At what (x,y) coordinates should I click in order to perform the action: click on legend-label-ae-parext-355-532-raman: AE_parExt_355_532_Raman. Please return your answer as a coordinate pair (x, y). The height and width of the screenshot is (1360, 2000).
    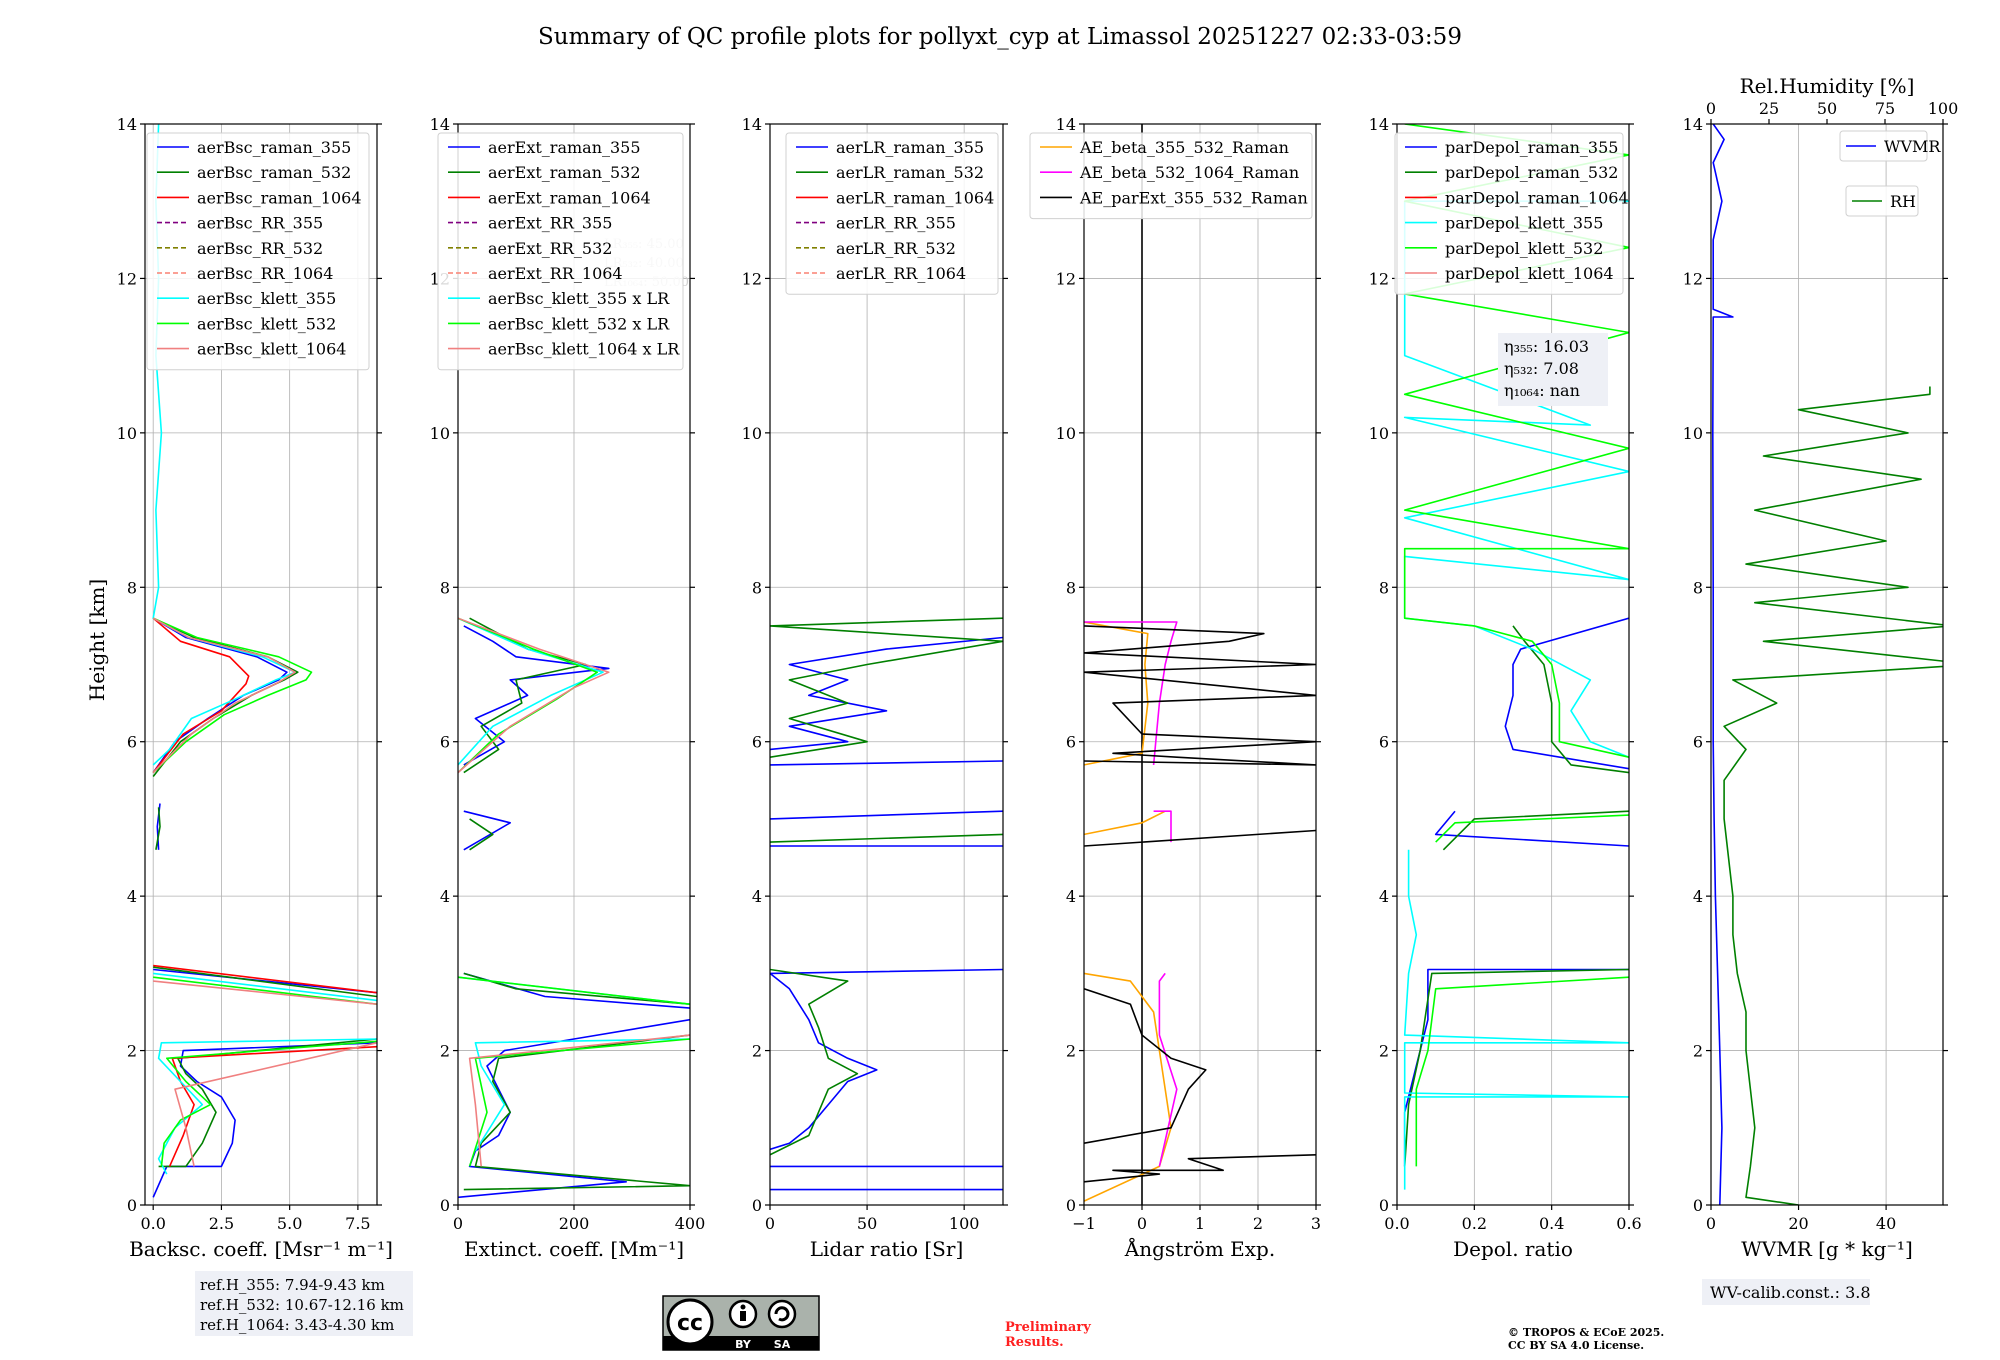
    Looking at the image, I should click on (1193, 197).